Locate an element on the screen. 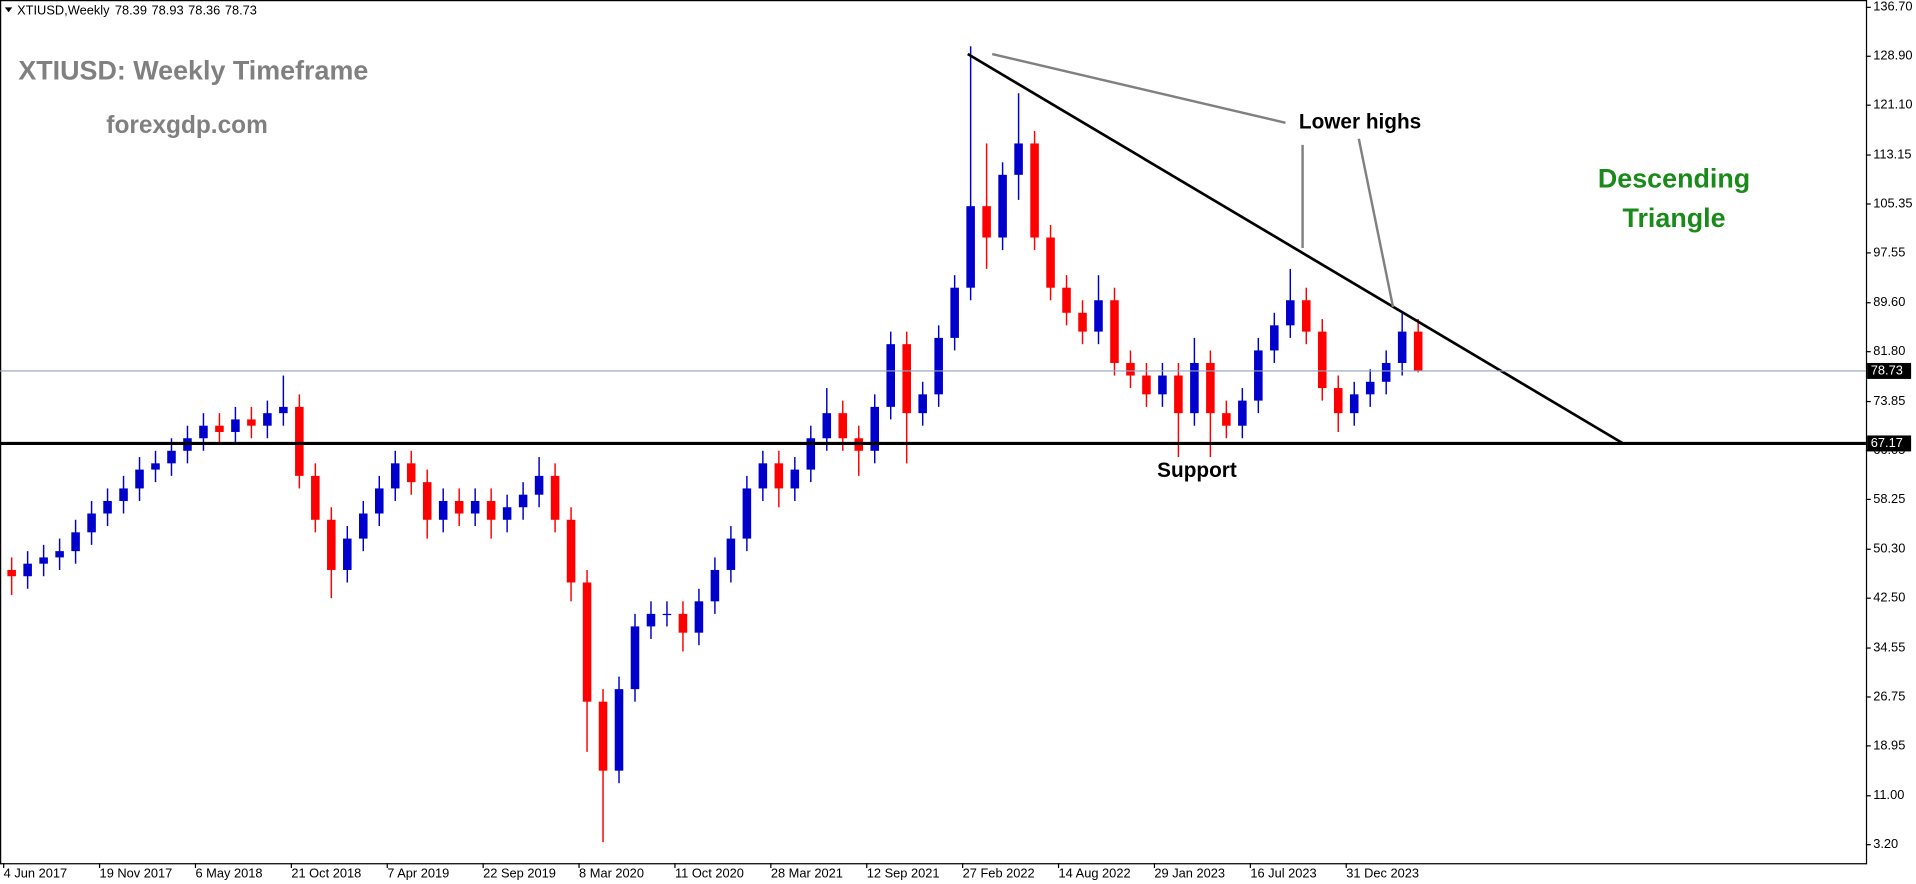  y-tick-label: 50.30 is located at coordinates (1889, 548).